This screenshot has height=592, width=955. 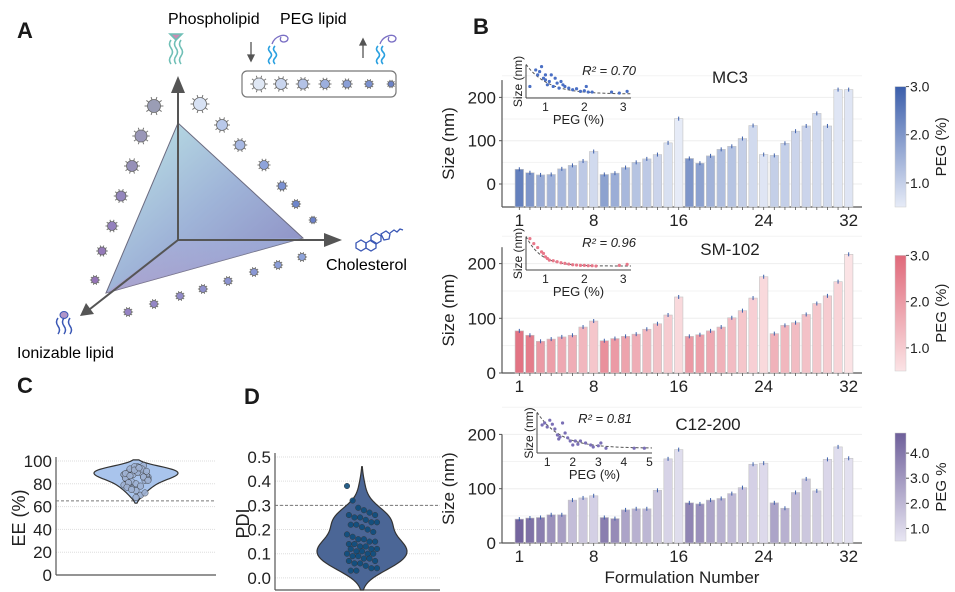 I want to click on x-tick-label: 32, so click(x=848, y=556).